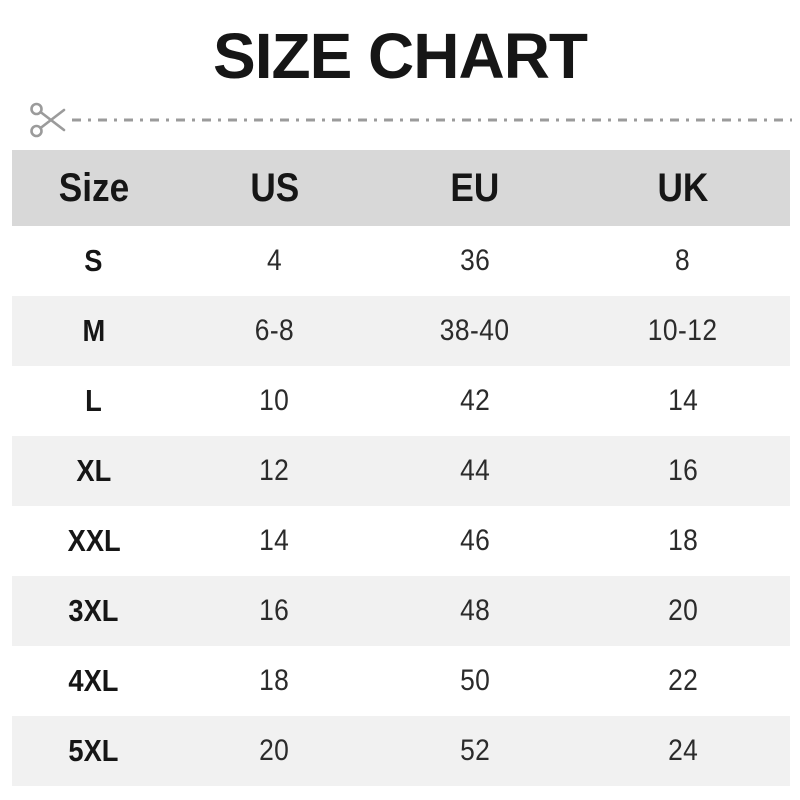 The width and height of the screenshot is (800, 800). Describe the element at coordinates (474, 470) in the screenshot. I see `eu-value: 44` at that location.